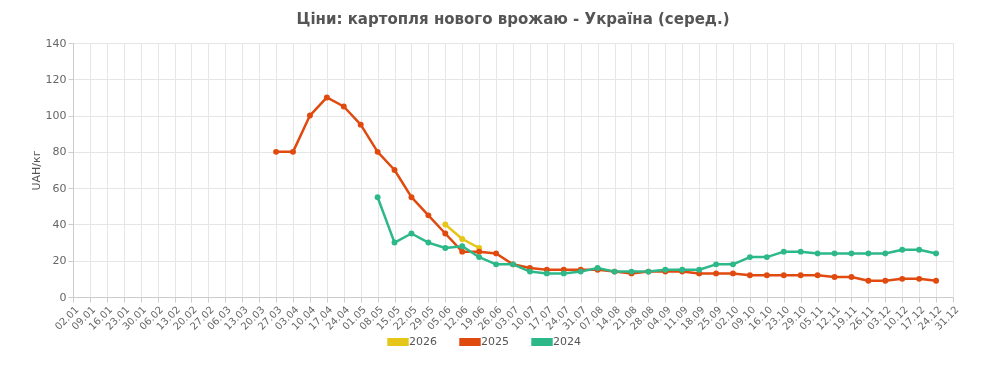 This screenshot has width=1001, height=380. Describe the element at coordinates (56, 116) in the screenshot. I see `y-tick-label: 100` at that location.